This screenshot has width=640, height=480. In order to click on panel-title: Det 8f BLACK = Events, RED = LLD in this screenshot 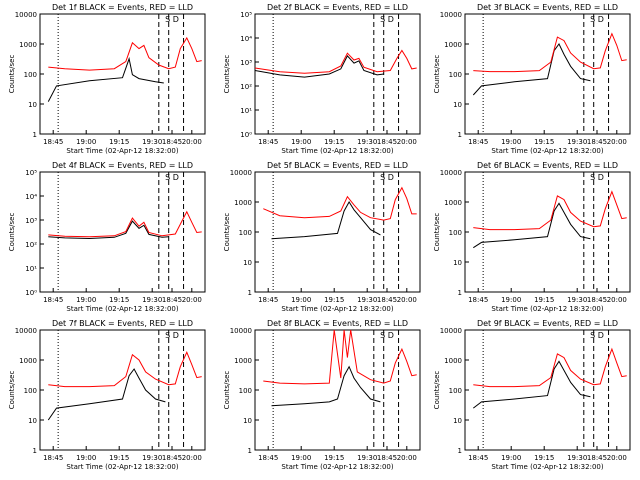, I will do `click(337, 323)`.